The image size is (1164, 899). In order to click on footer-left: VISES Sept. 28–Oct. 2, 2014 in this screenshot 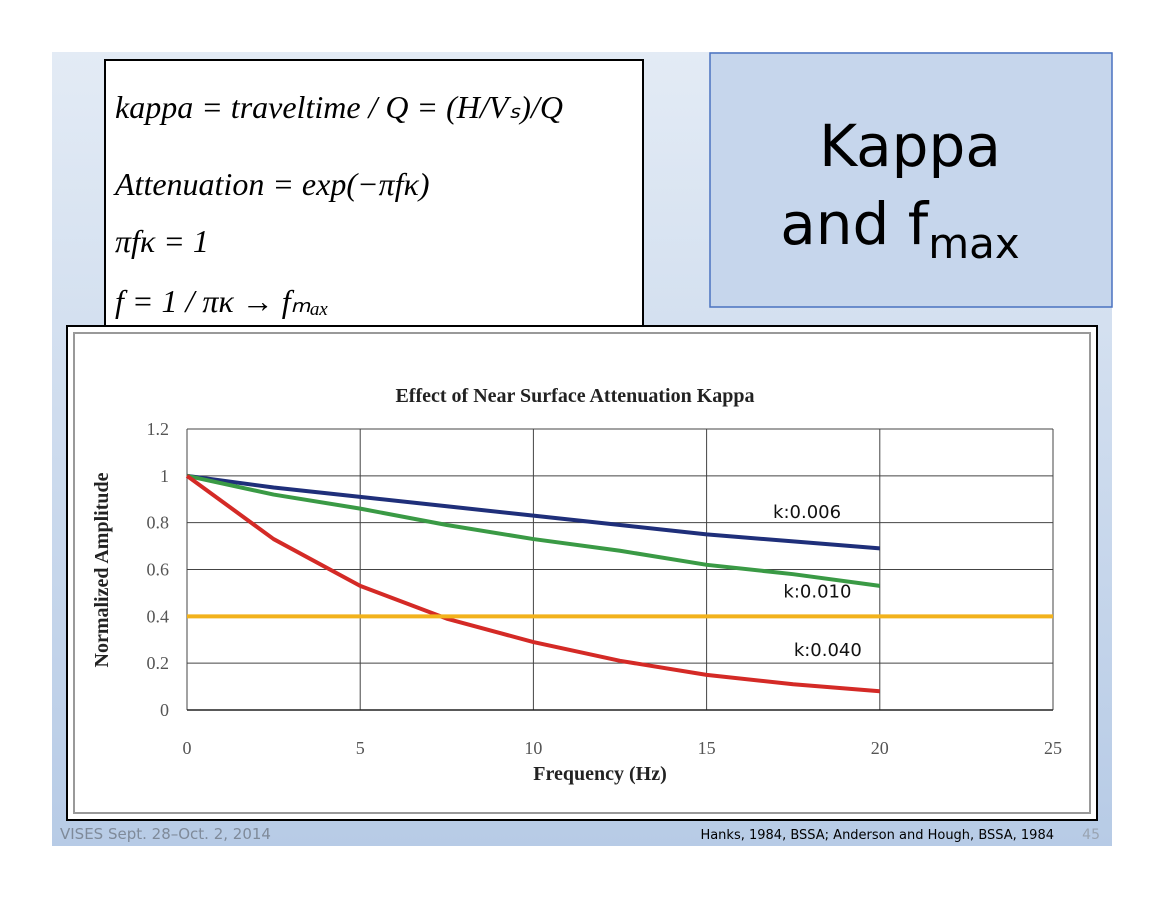, I will do `click(165, 834)`.